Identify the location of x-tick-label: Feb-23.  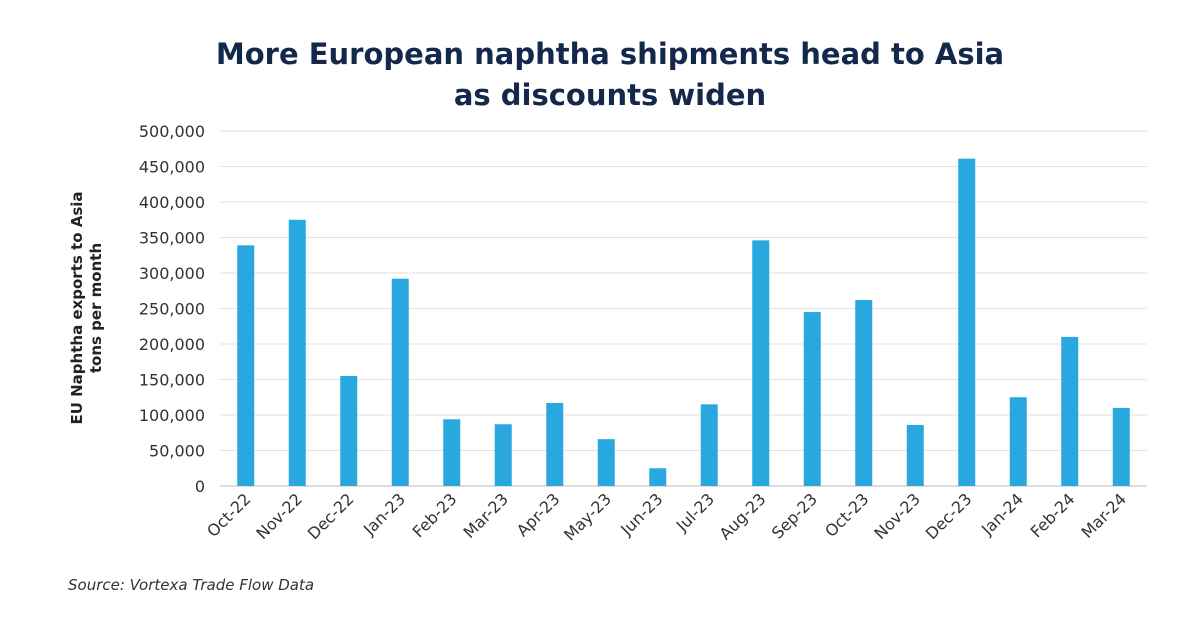
(435, 515).